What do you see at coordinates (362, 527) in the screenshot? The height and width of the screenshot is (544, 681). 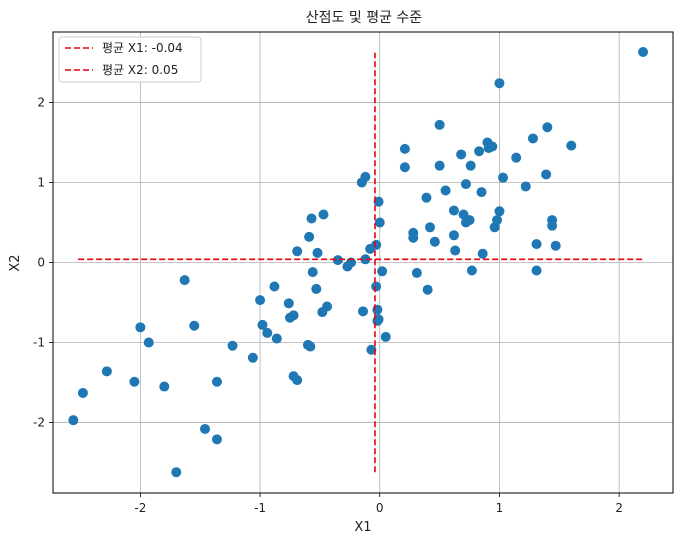 I see `x-axis-label: X1` at bounding box center [362, 527].